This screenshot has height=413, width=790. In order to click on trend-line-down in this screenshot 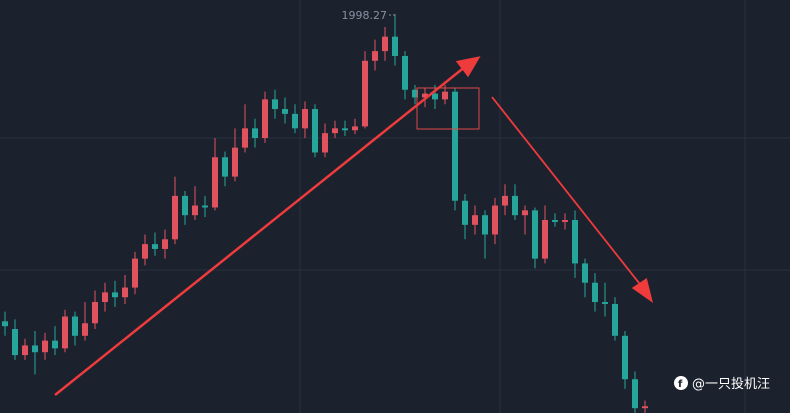, I will do `click(567, 192)`.